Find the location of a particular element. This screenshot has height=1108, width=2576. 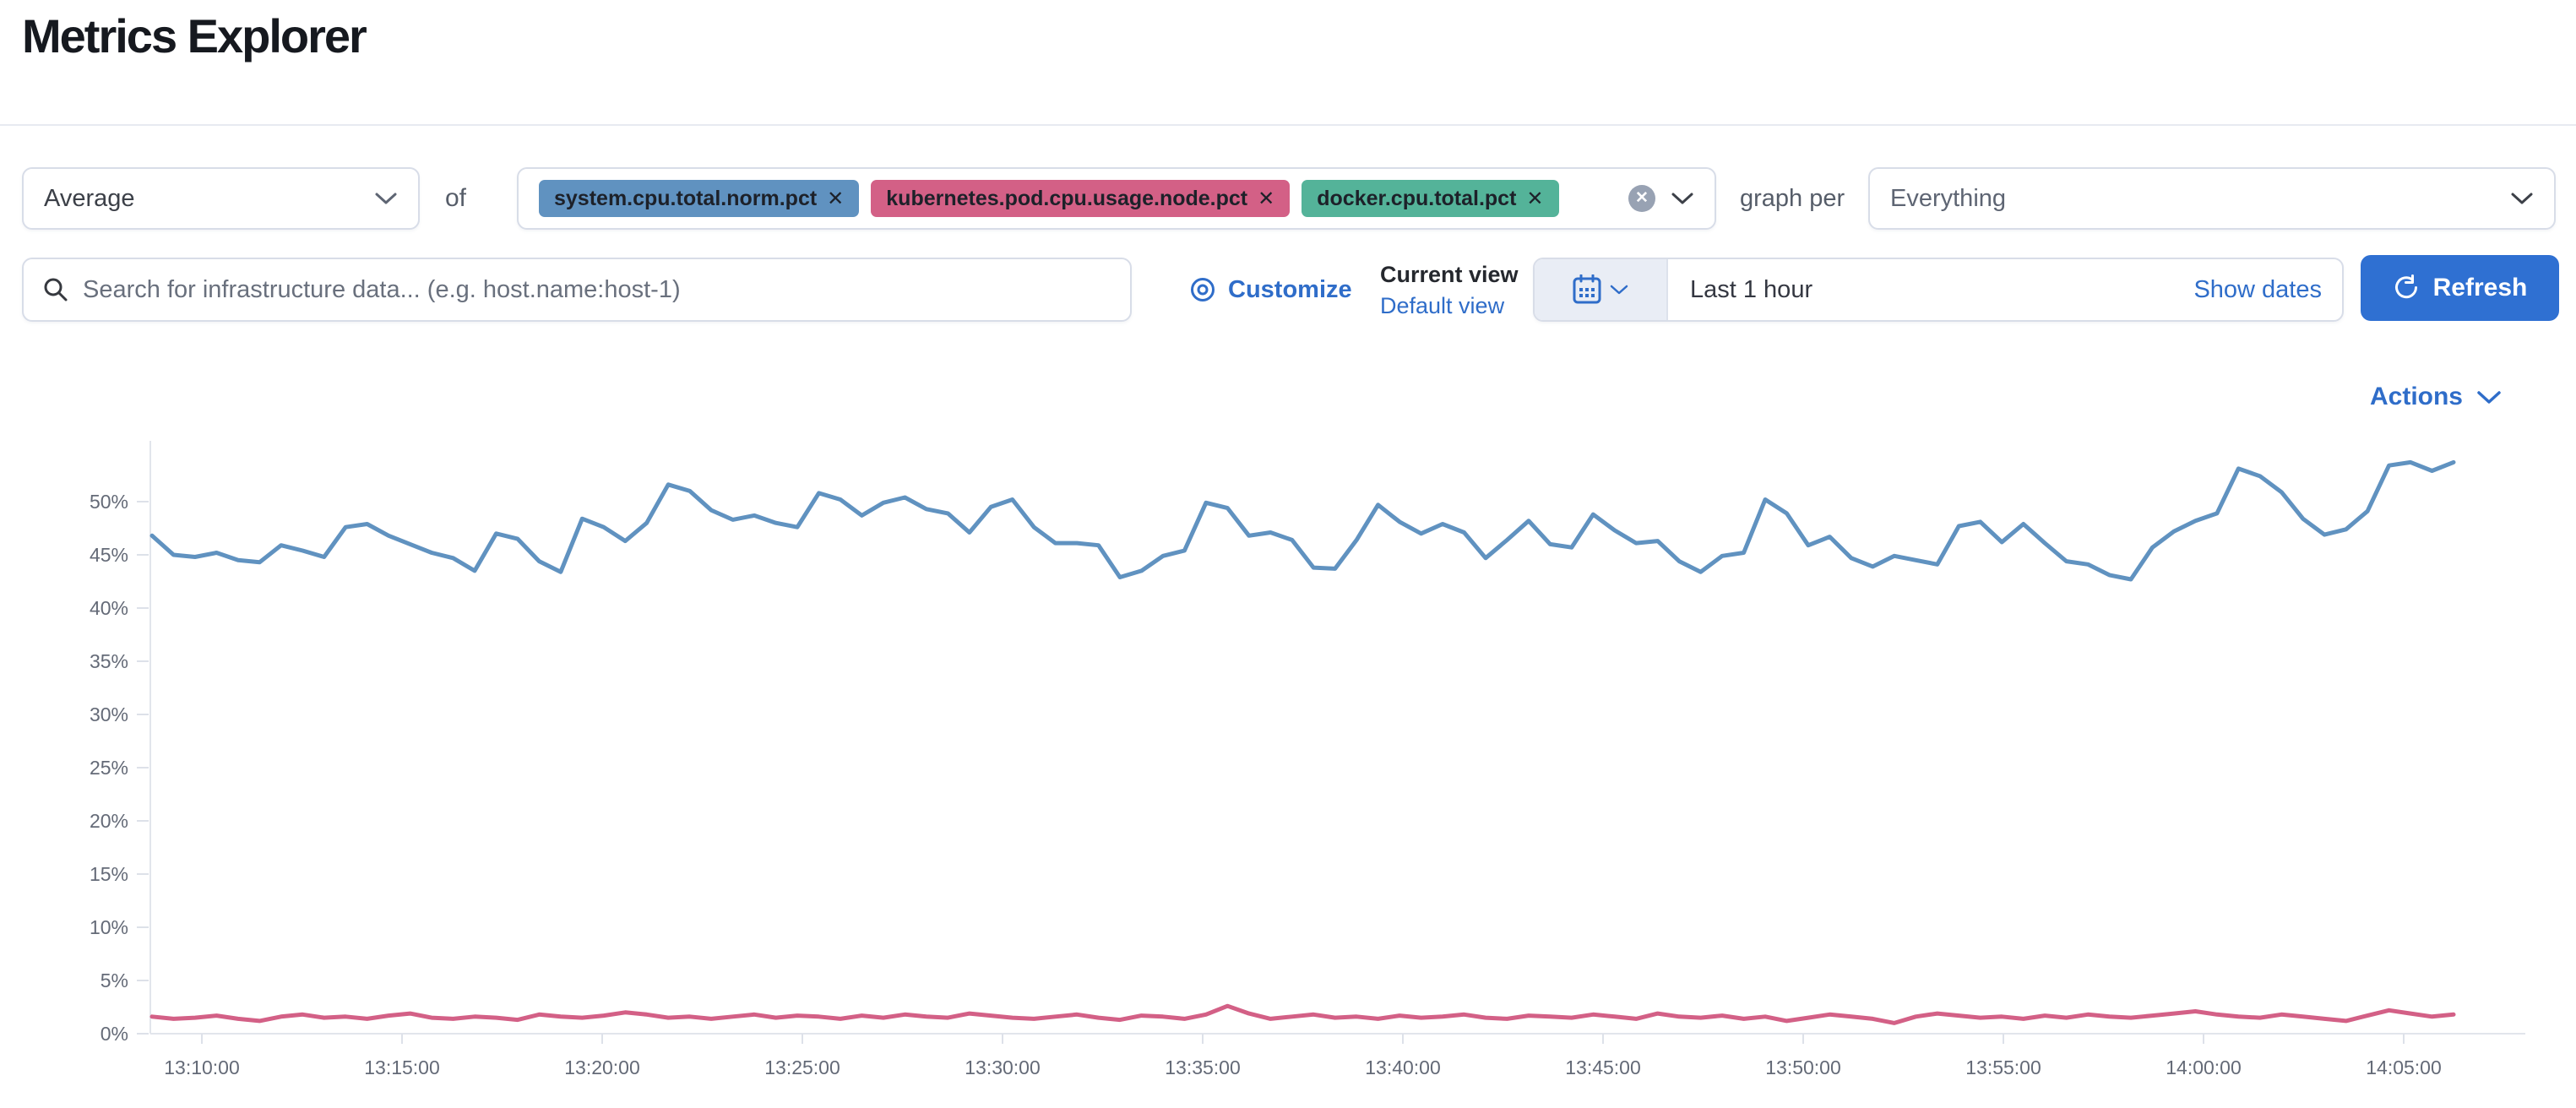

svg-text: 50% is located at coordinates (109, 502).